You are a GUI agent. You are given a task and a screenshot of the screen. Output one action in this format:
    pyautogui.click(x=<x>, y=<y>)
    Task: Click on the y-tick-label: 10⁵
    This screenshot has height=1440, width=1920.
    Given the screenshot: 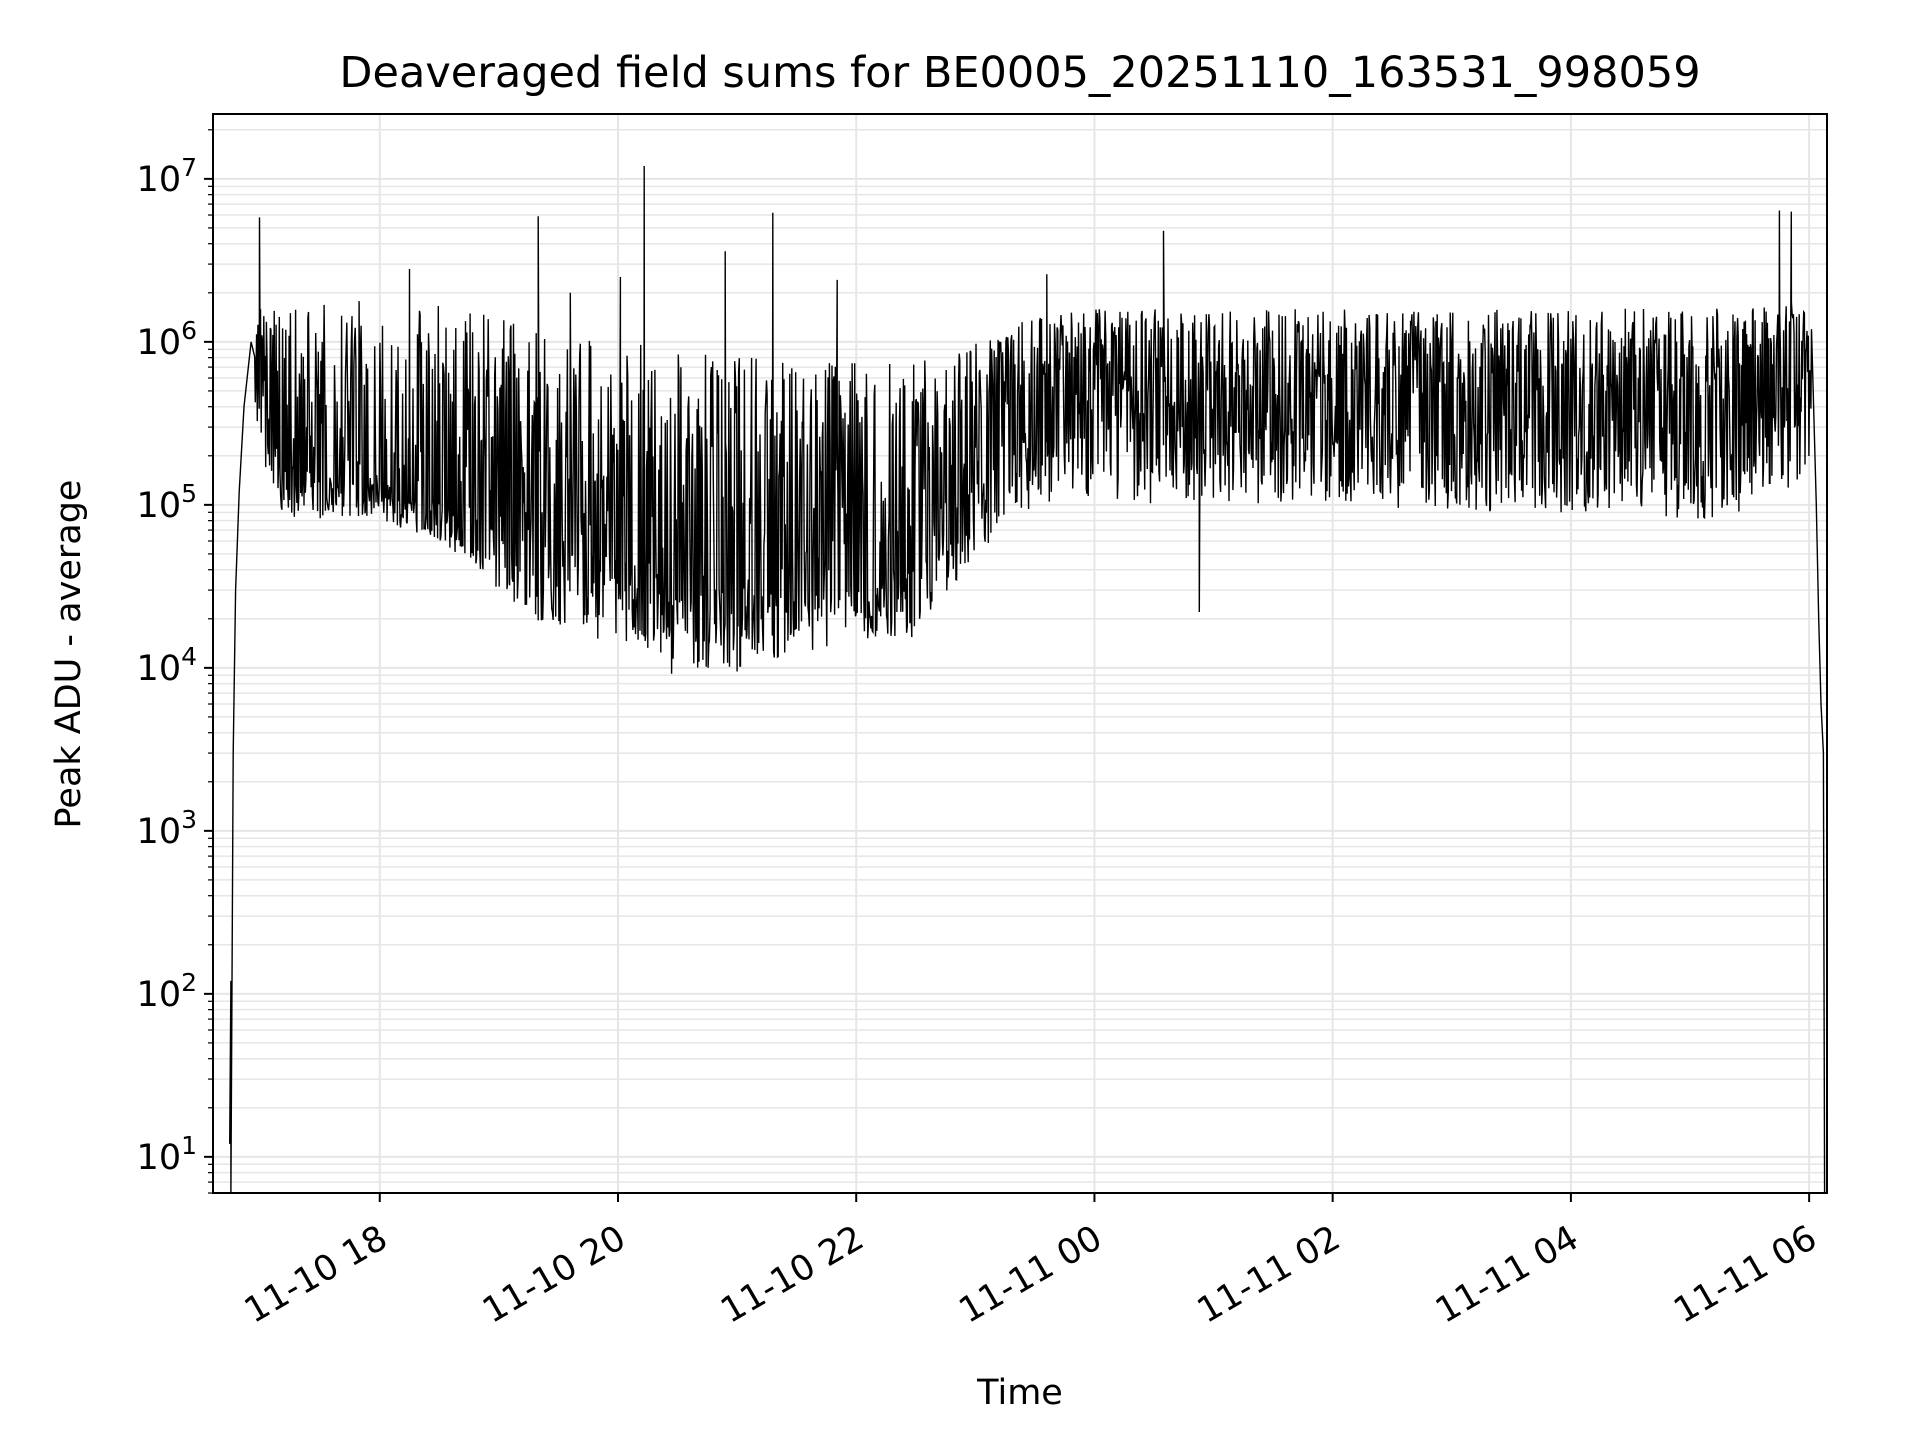 What is the action you would take?
    pyautogui.click(x=167, y=502)
    